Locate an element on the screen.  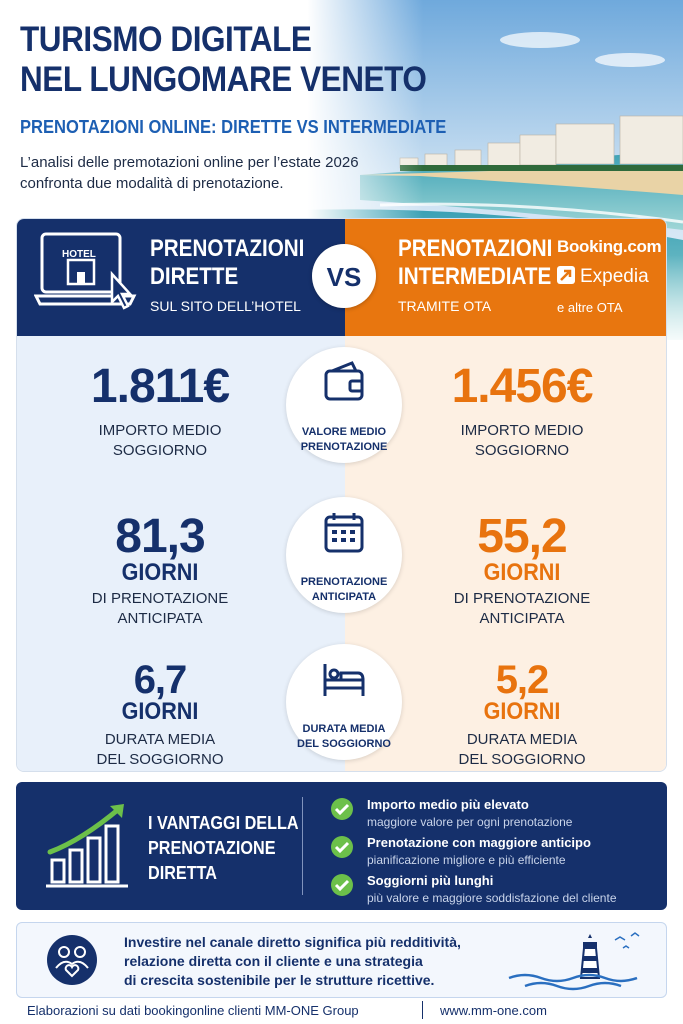
people-icon is located at coordinates (72, 960).